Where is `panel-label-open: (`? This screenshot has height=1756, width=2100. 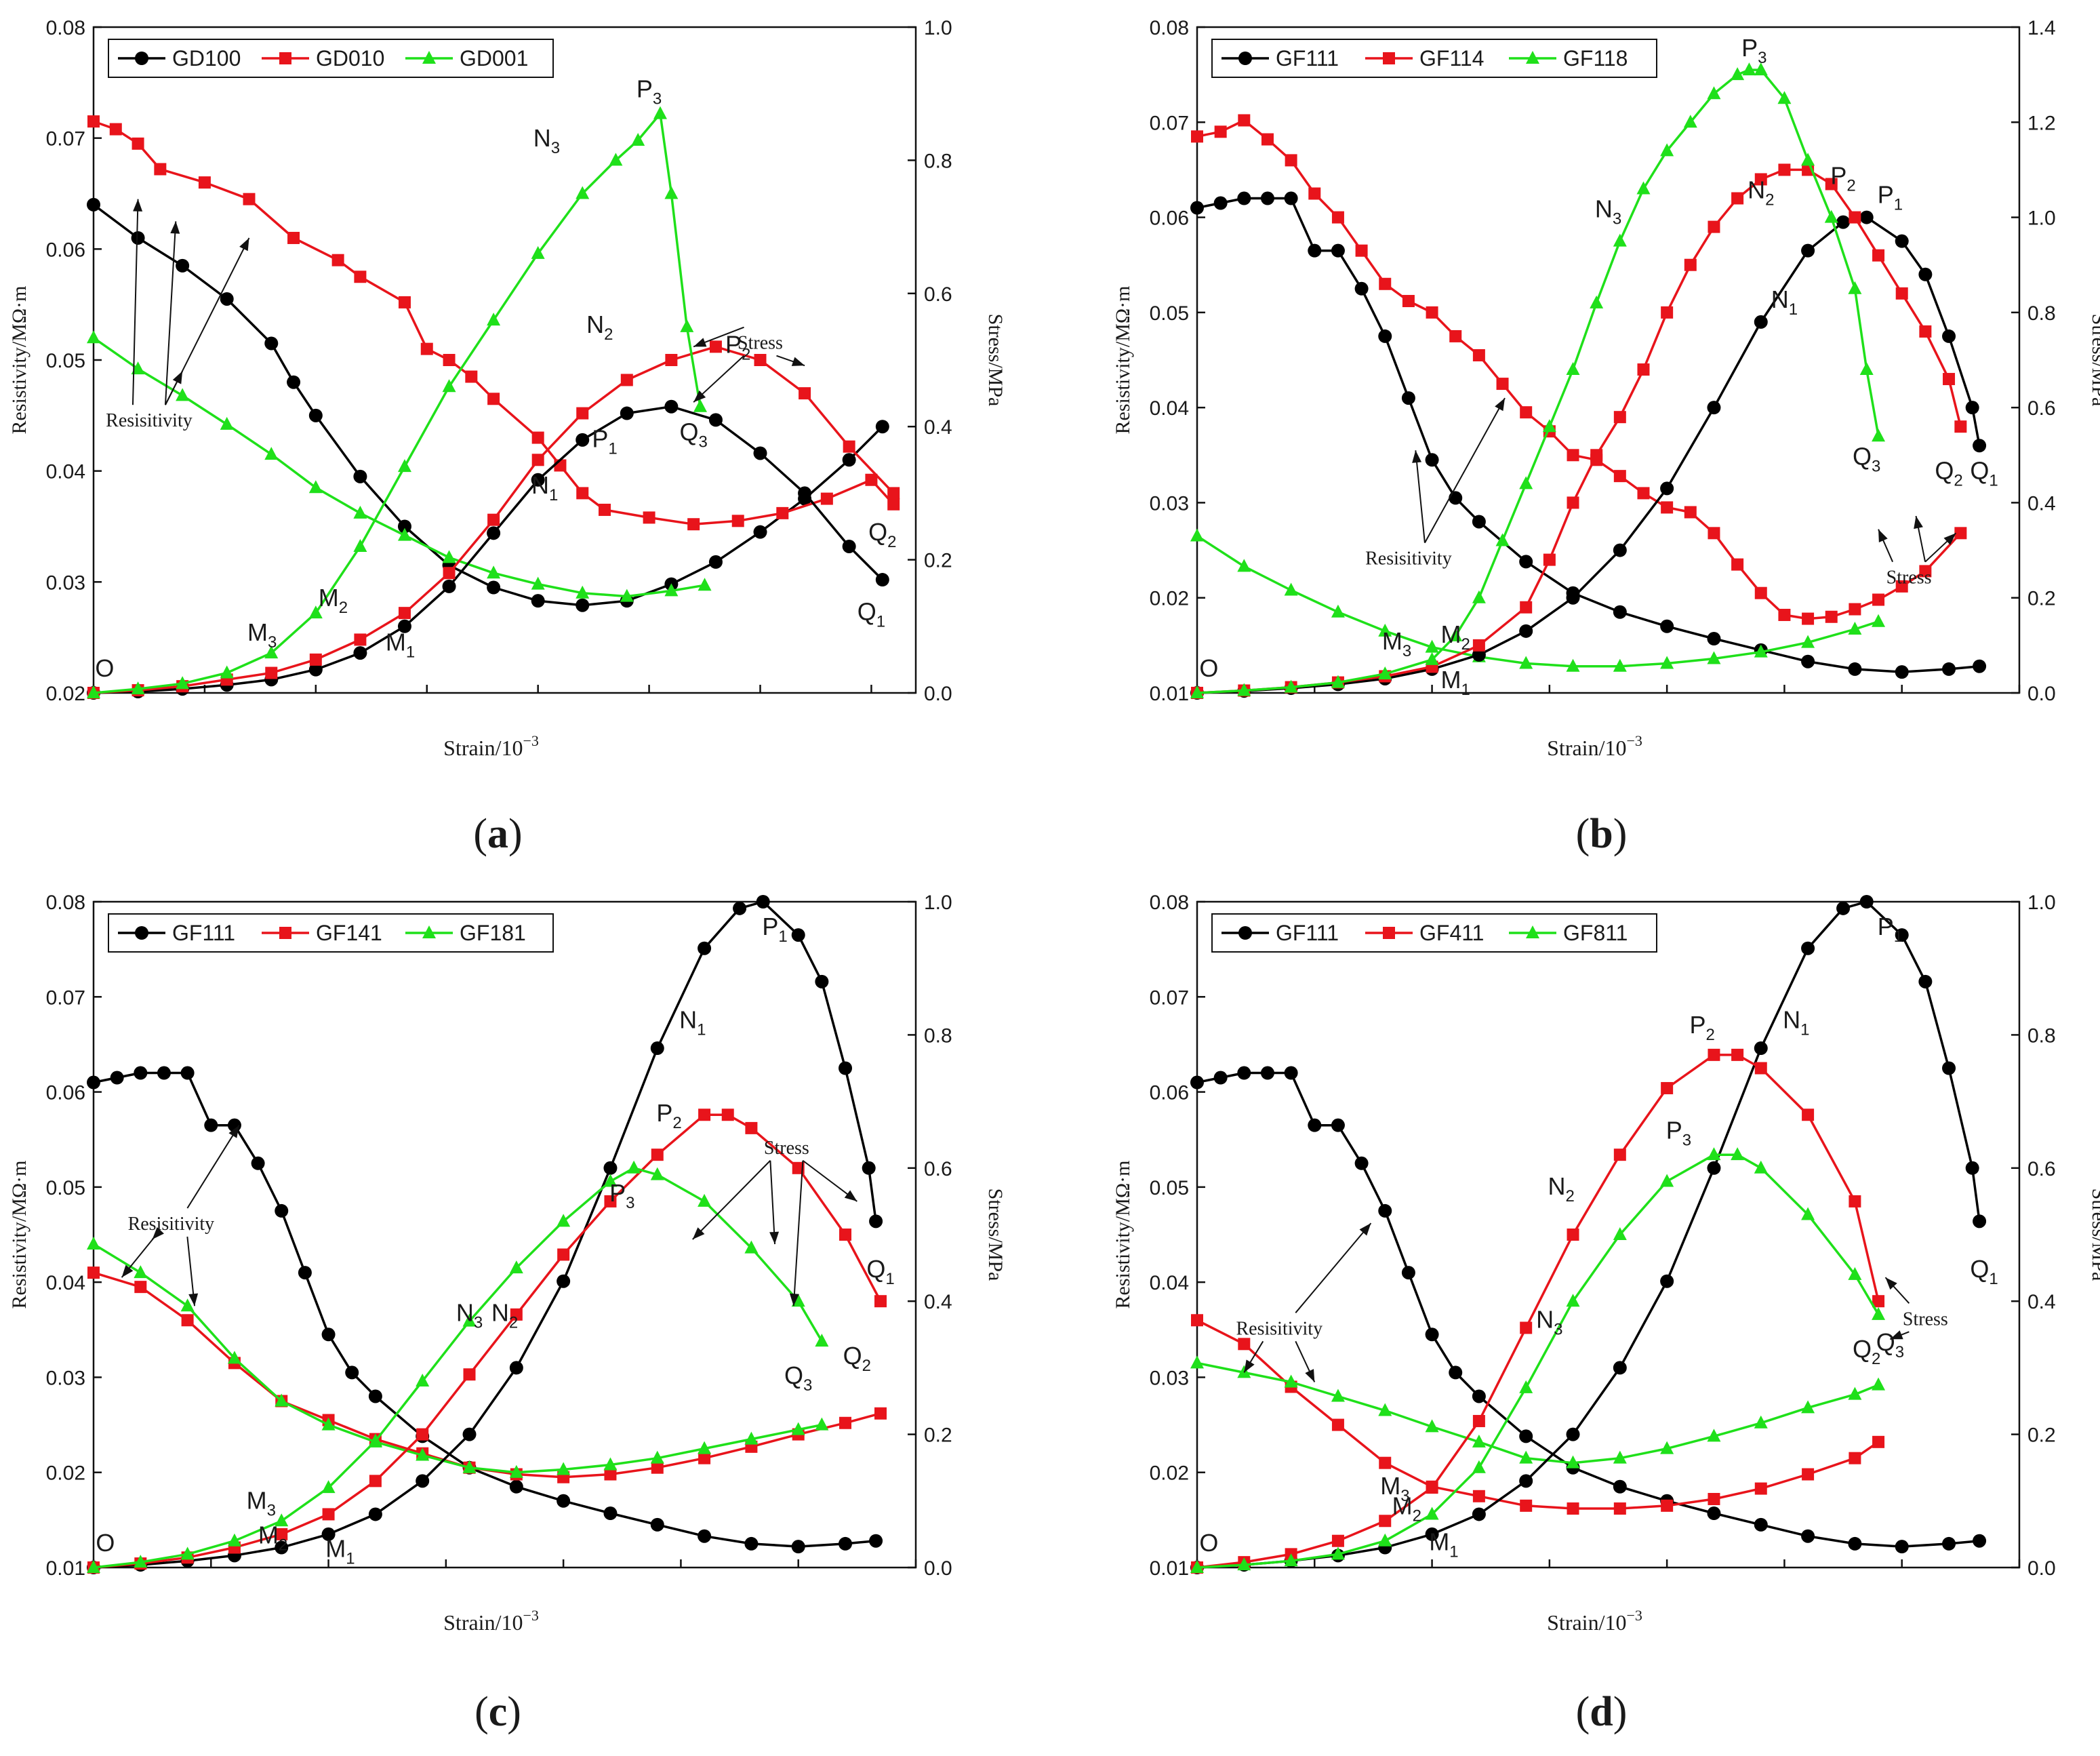
panel-label-open: ( is located at coordinates (1583, 834).